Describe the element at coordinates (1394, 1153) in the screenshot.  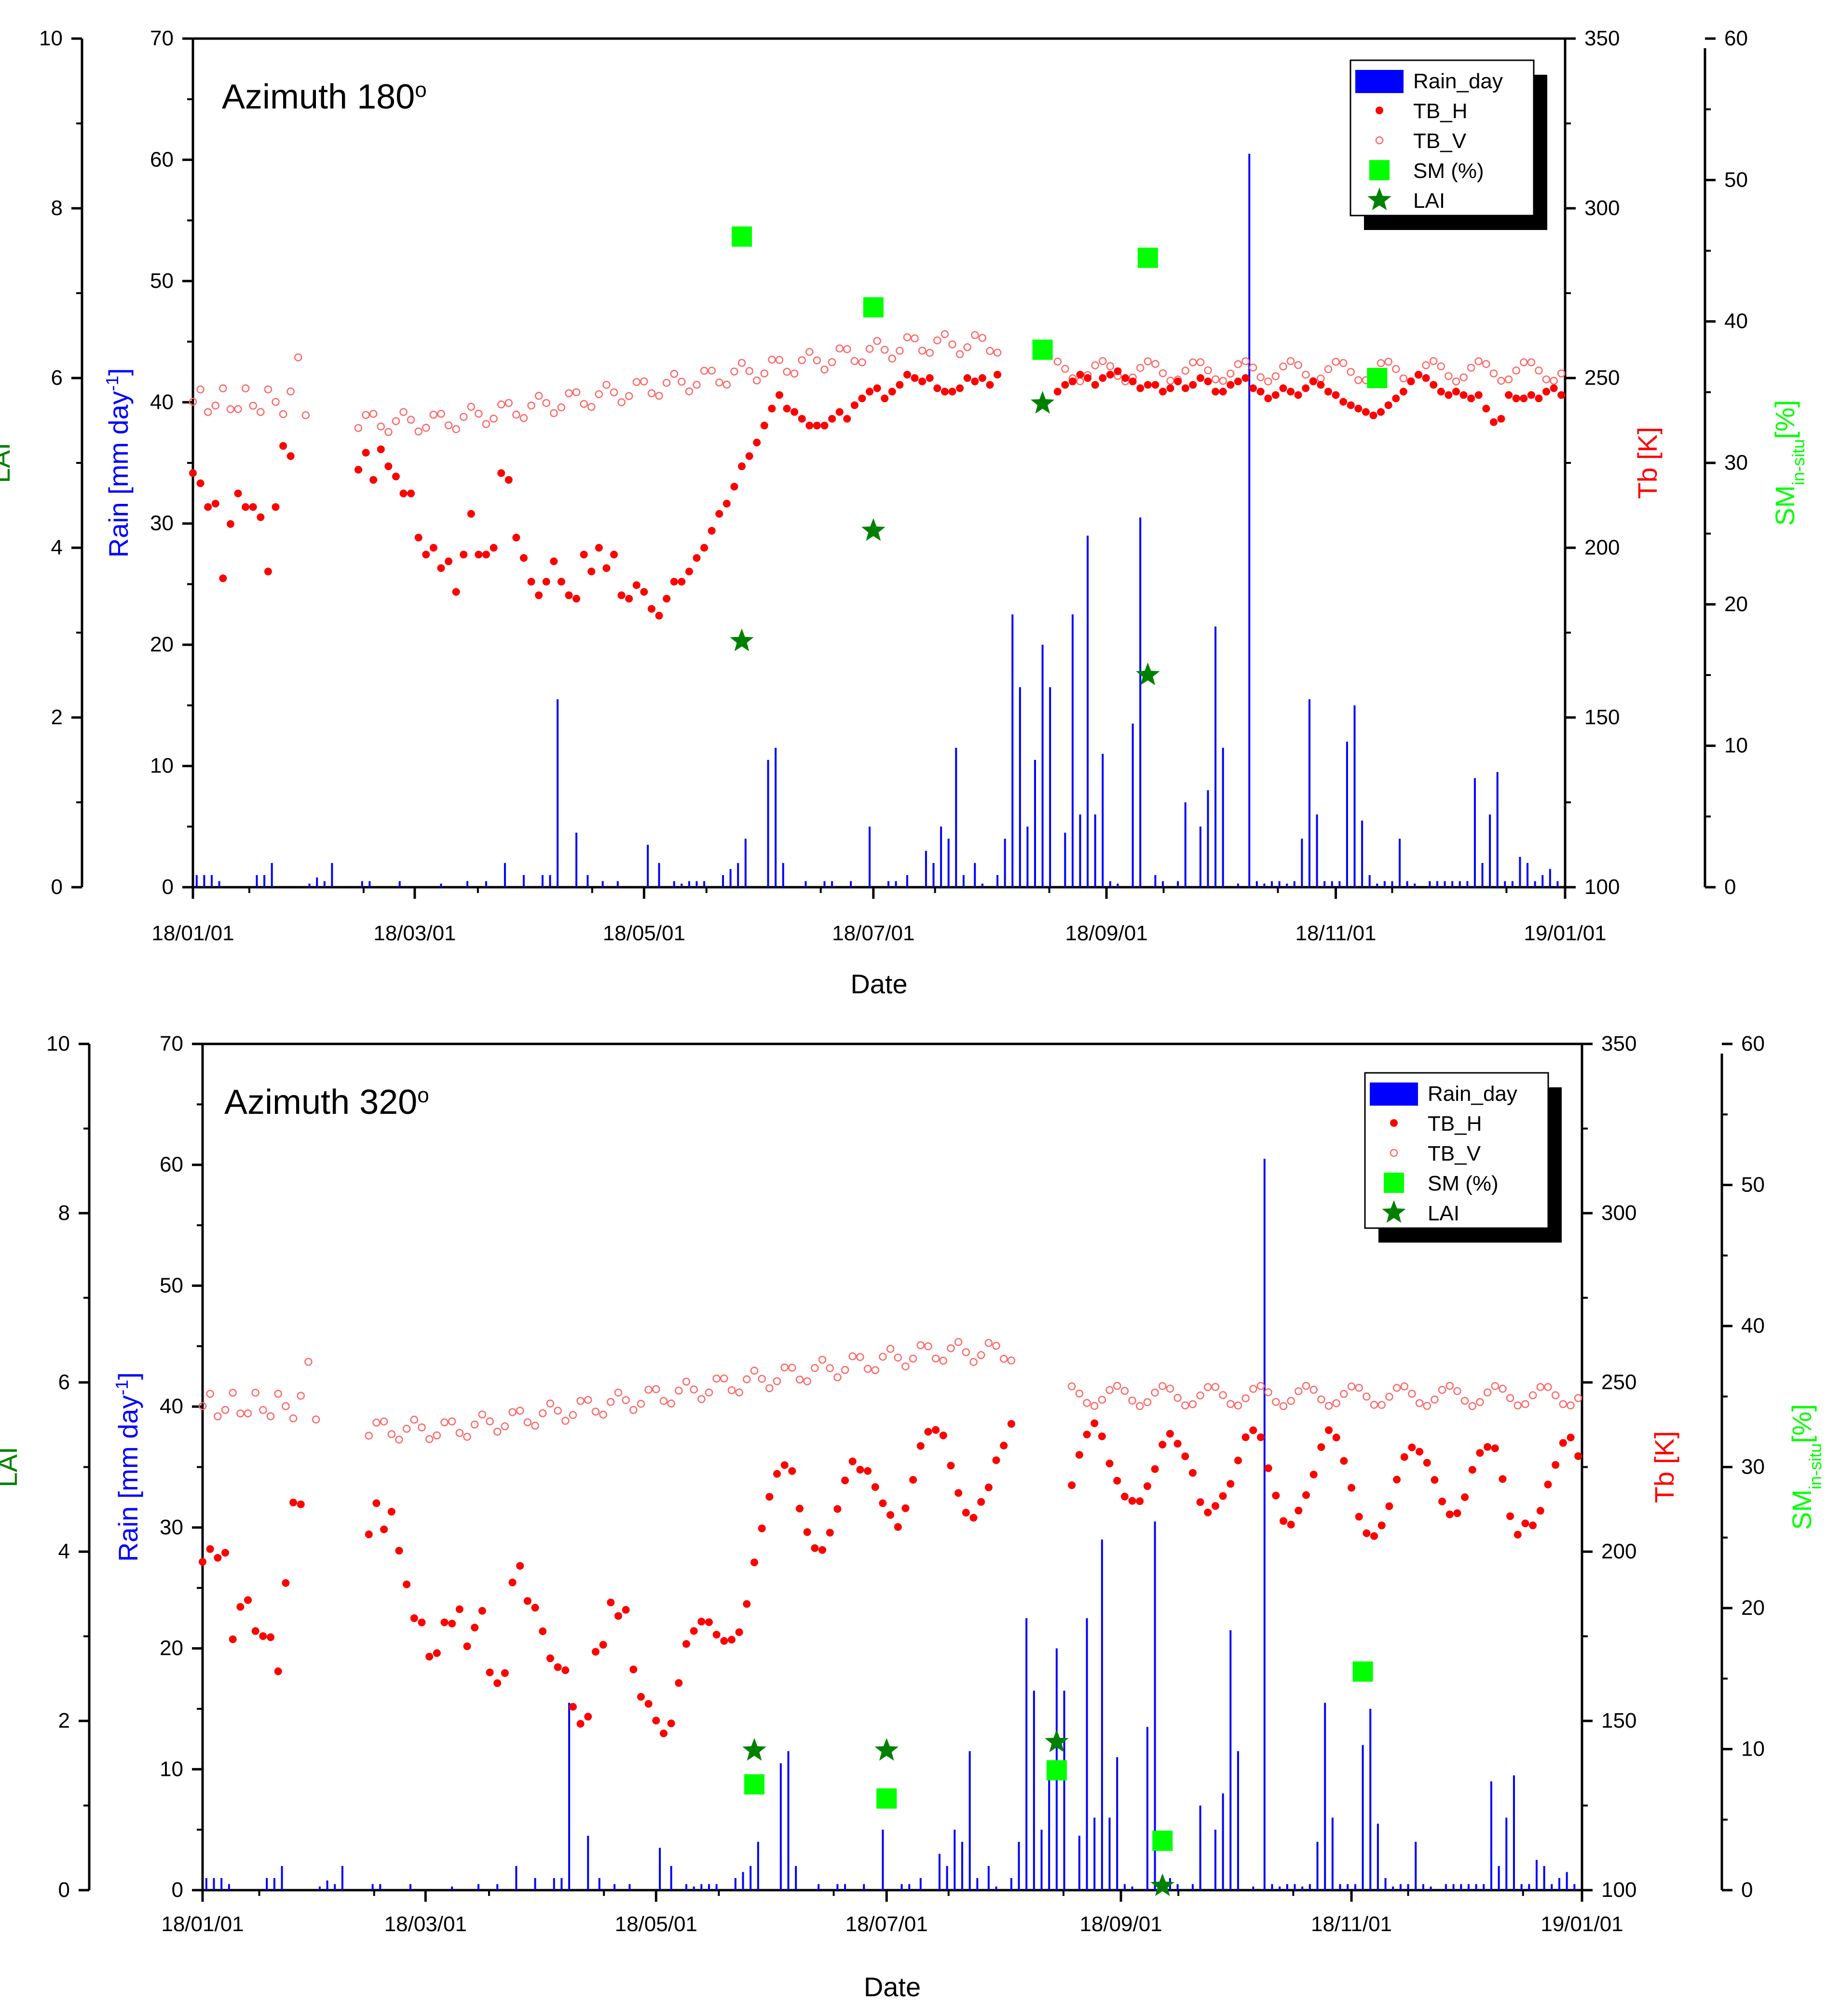
I see `legend-swatch-tbv` at that location.